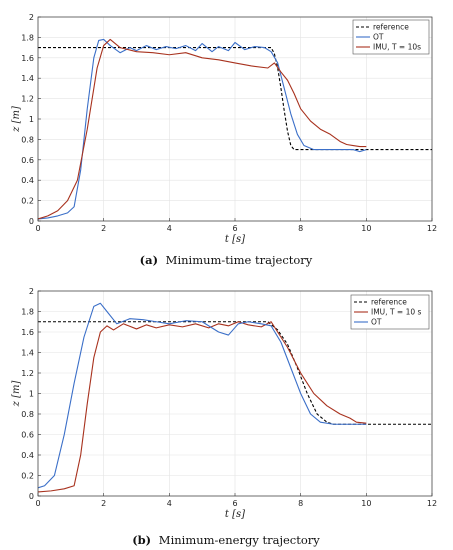 The image size is (453, 550). Describe the element at coordinates (239, 540) in the screenshot. I see `caption-b-text: Minimum-energy trajectory` at that location.